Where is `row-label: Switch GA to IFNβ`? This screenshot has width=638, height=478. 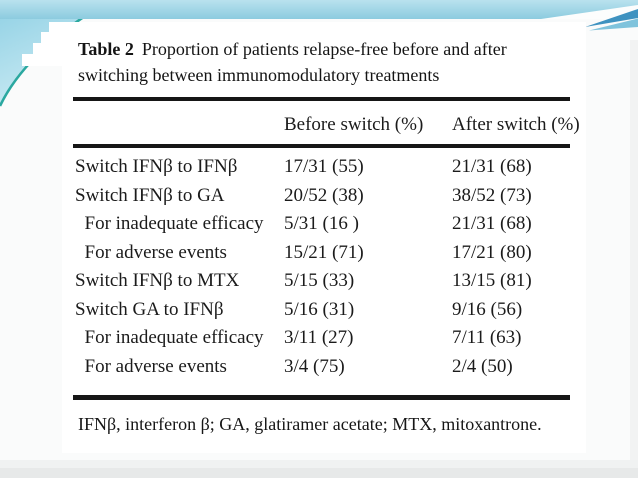 row-label: Switch GA to IFNβ is located at coordinates (149, 309).